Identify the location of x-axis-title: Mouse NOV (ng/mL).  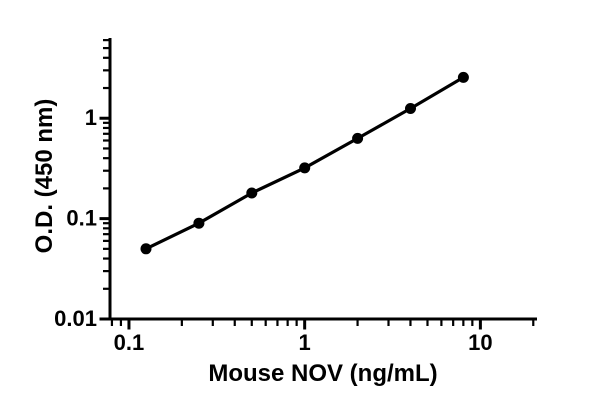
(322, 373).